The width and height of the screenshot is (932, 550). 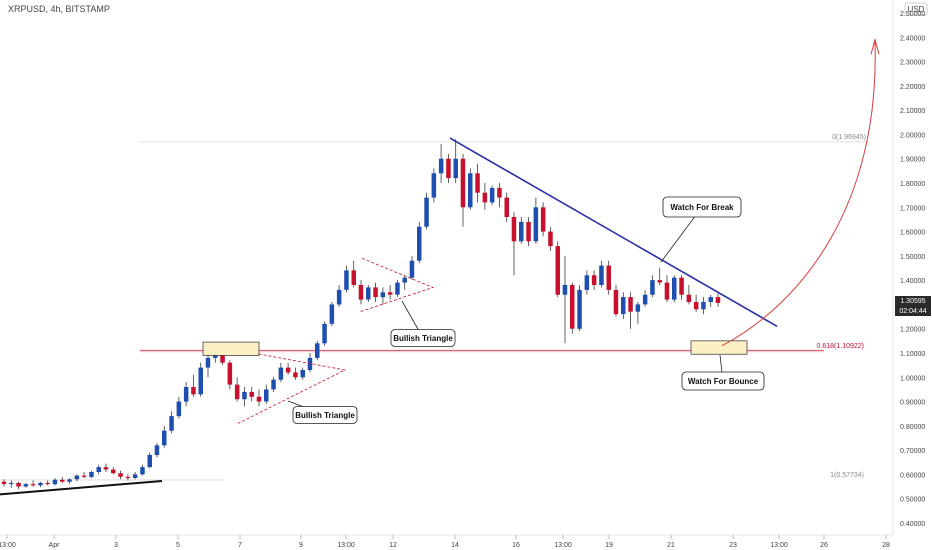 What do you see at coordinates (849, 137) in the screenshot?
I see `fib-level-label: 0(1.96945)` at bounding box center [849, 137].